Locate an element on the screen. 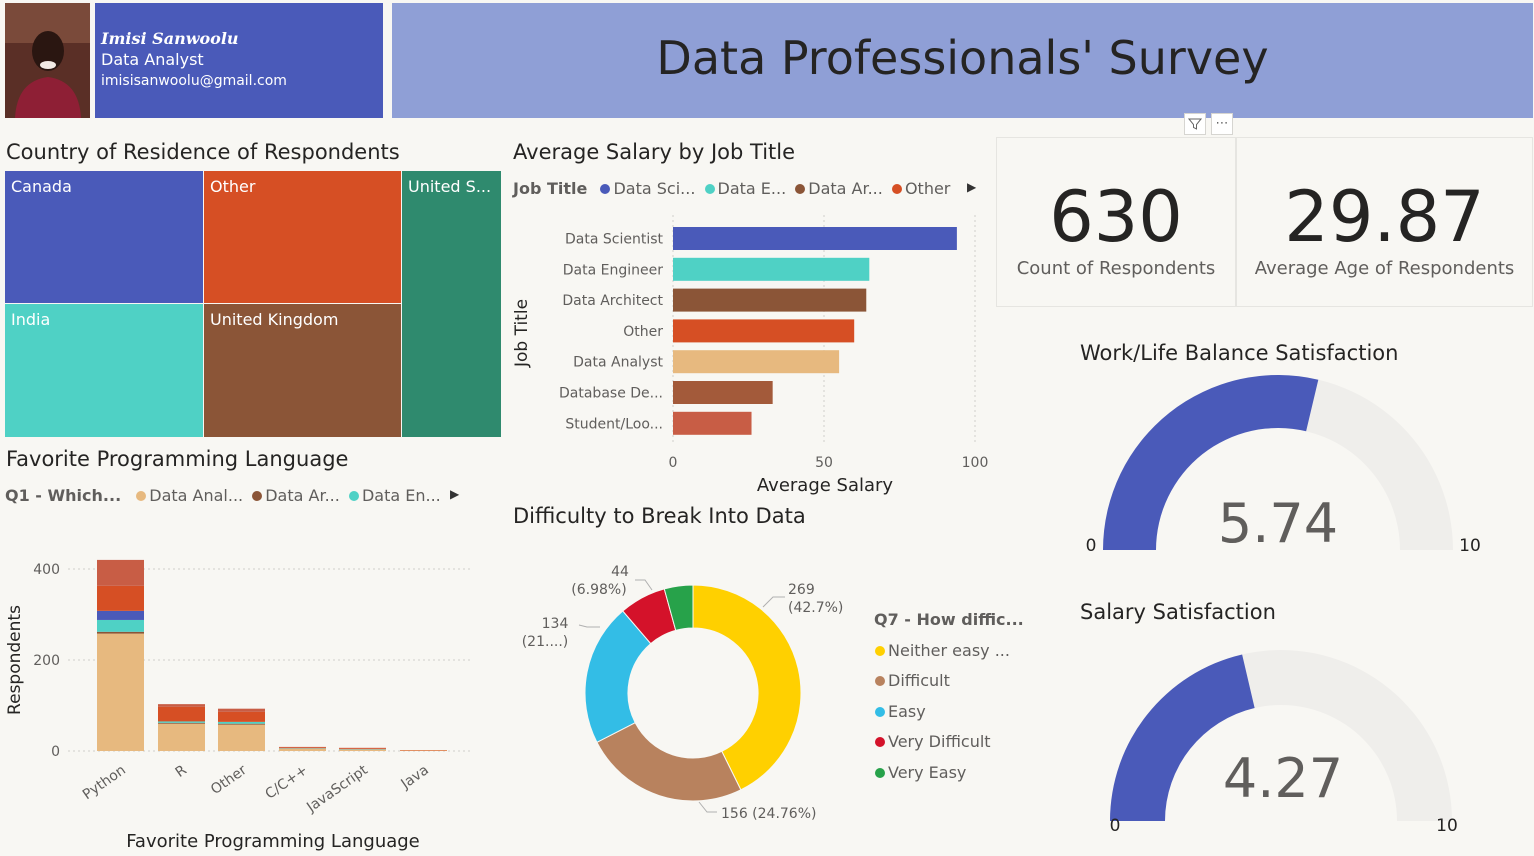 This screenshot has height=856, width=1534. page-title: Data Professionals' Survey is located at coordinates (962, 58).